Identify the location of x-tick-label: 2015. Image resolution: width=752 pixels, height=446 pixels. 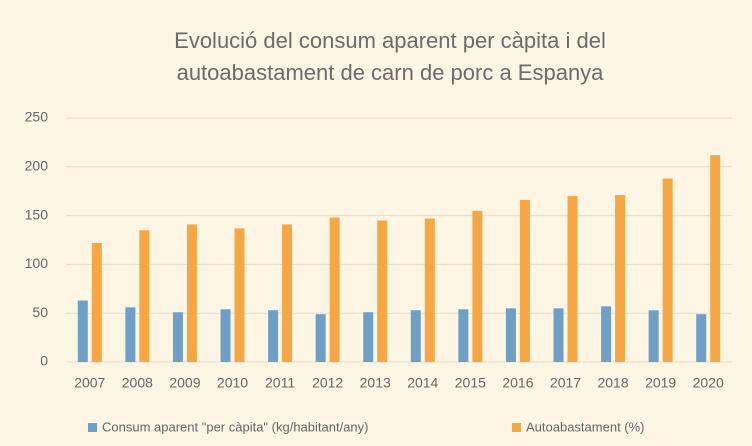
(470, 383).